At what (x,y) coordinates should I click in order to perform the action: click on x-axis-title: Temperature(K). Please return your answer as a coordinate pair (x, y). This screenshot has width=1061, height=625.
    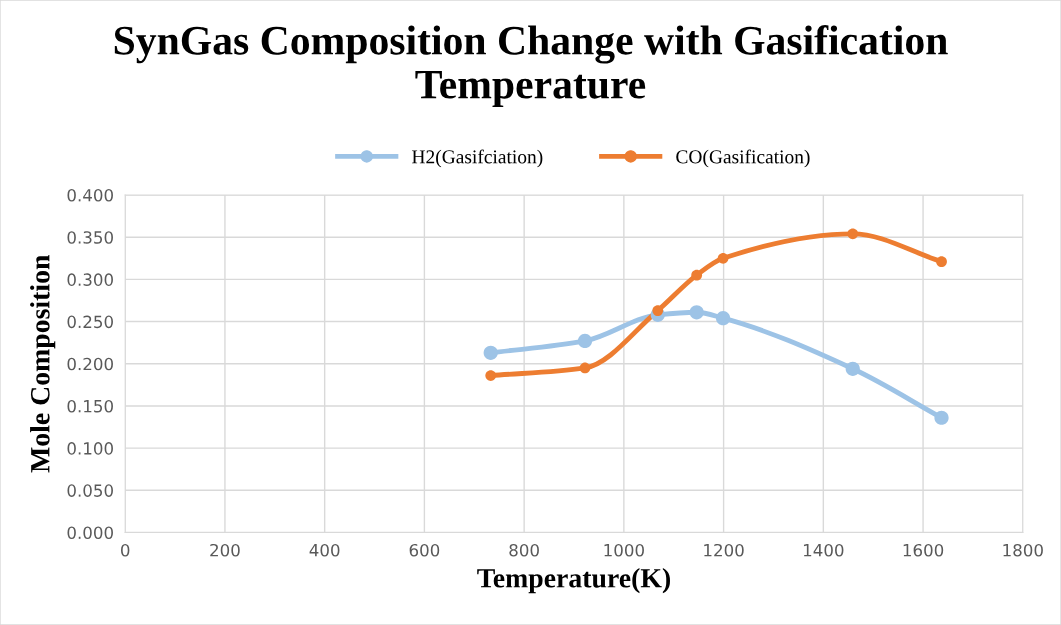
    Looking at the image, I should click on (573, 581).